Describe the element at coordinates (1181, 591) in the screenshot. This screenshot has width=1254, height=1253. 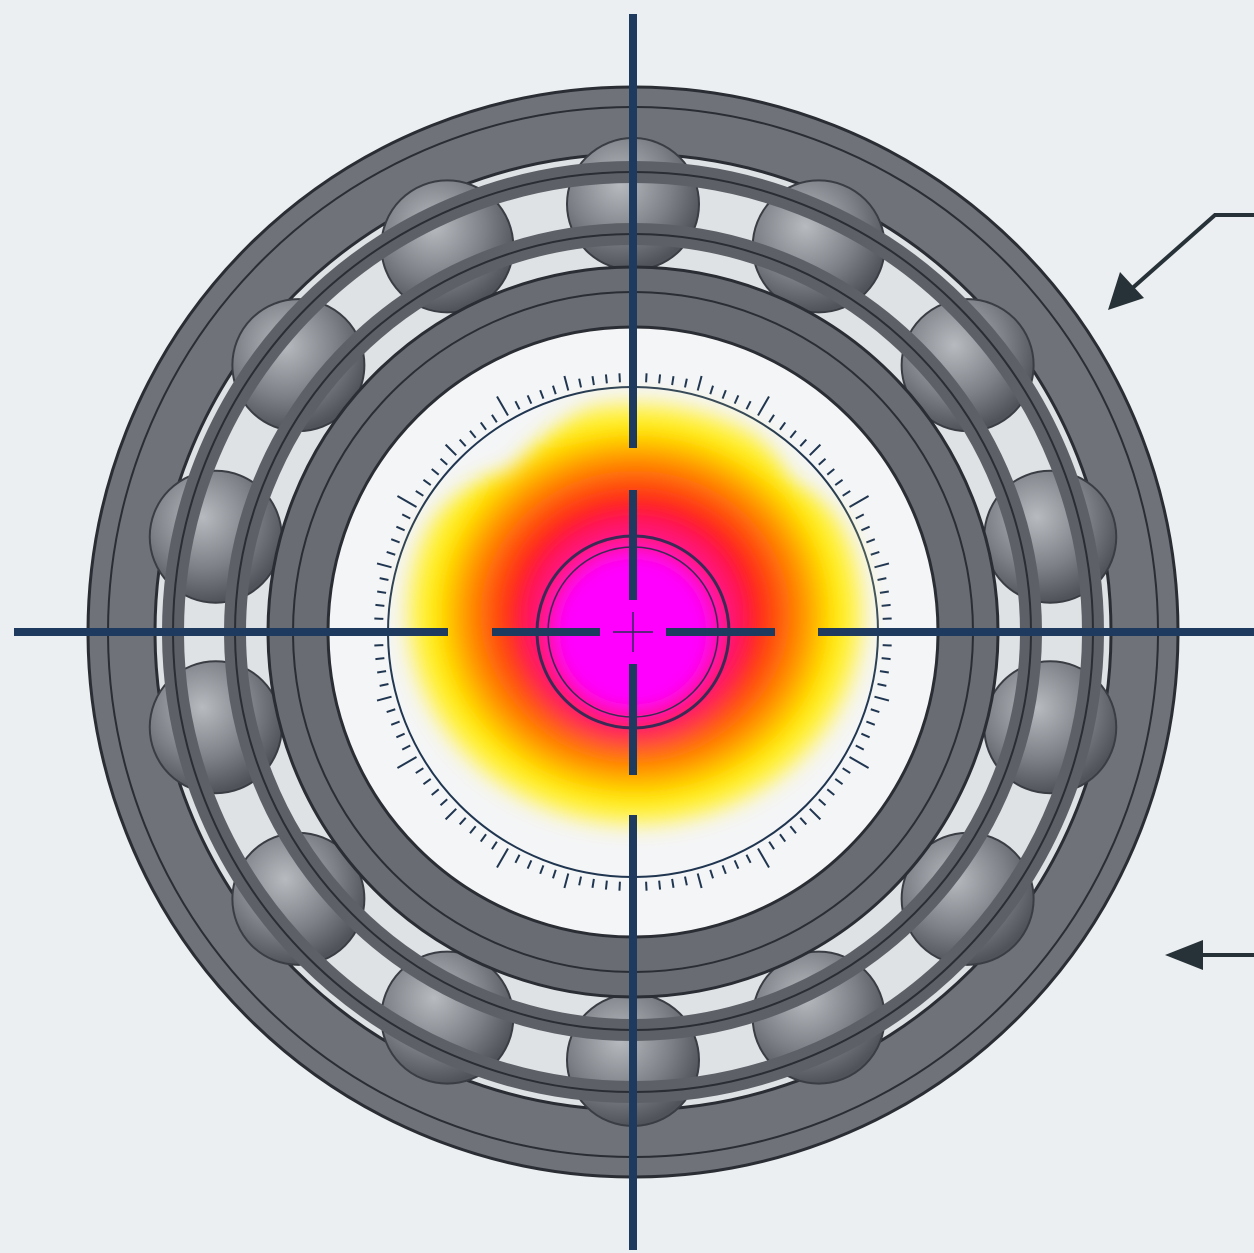
I see `callouts` at that location.